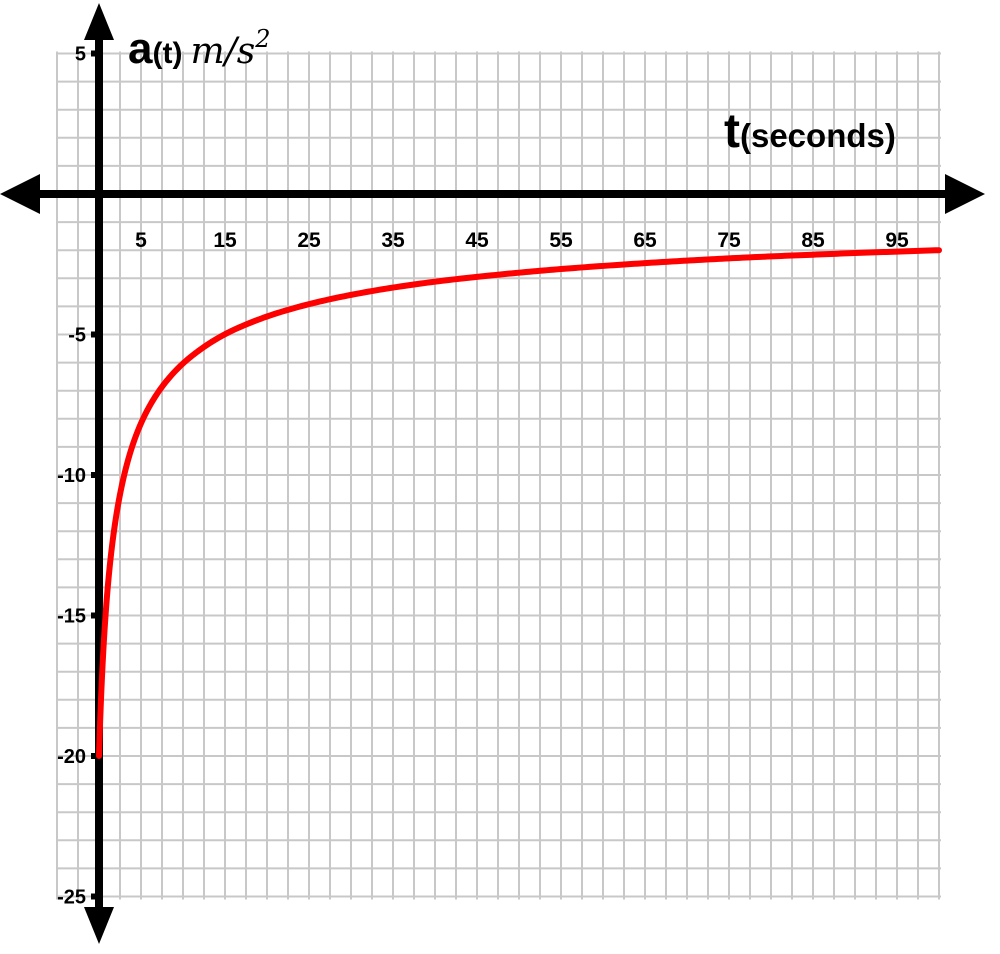 This screenshot has width=1000, height=954. What do you see at coordinates (71, 617) in the screenshot?
I see `y-tick-label: -15` at bounding box center [71, 617].